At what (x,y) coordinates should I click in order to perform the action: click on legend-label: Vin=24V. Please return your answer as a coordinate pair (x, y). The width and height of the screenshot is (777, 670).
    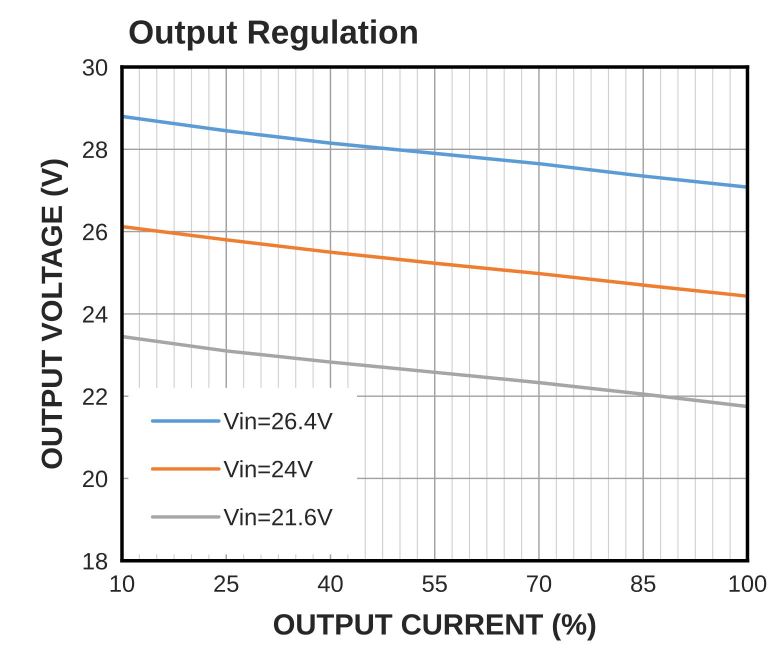
    Looking at the image, I should click on (268, 469).